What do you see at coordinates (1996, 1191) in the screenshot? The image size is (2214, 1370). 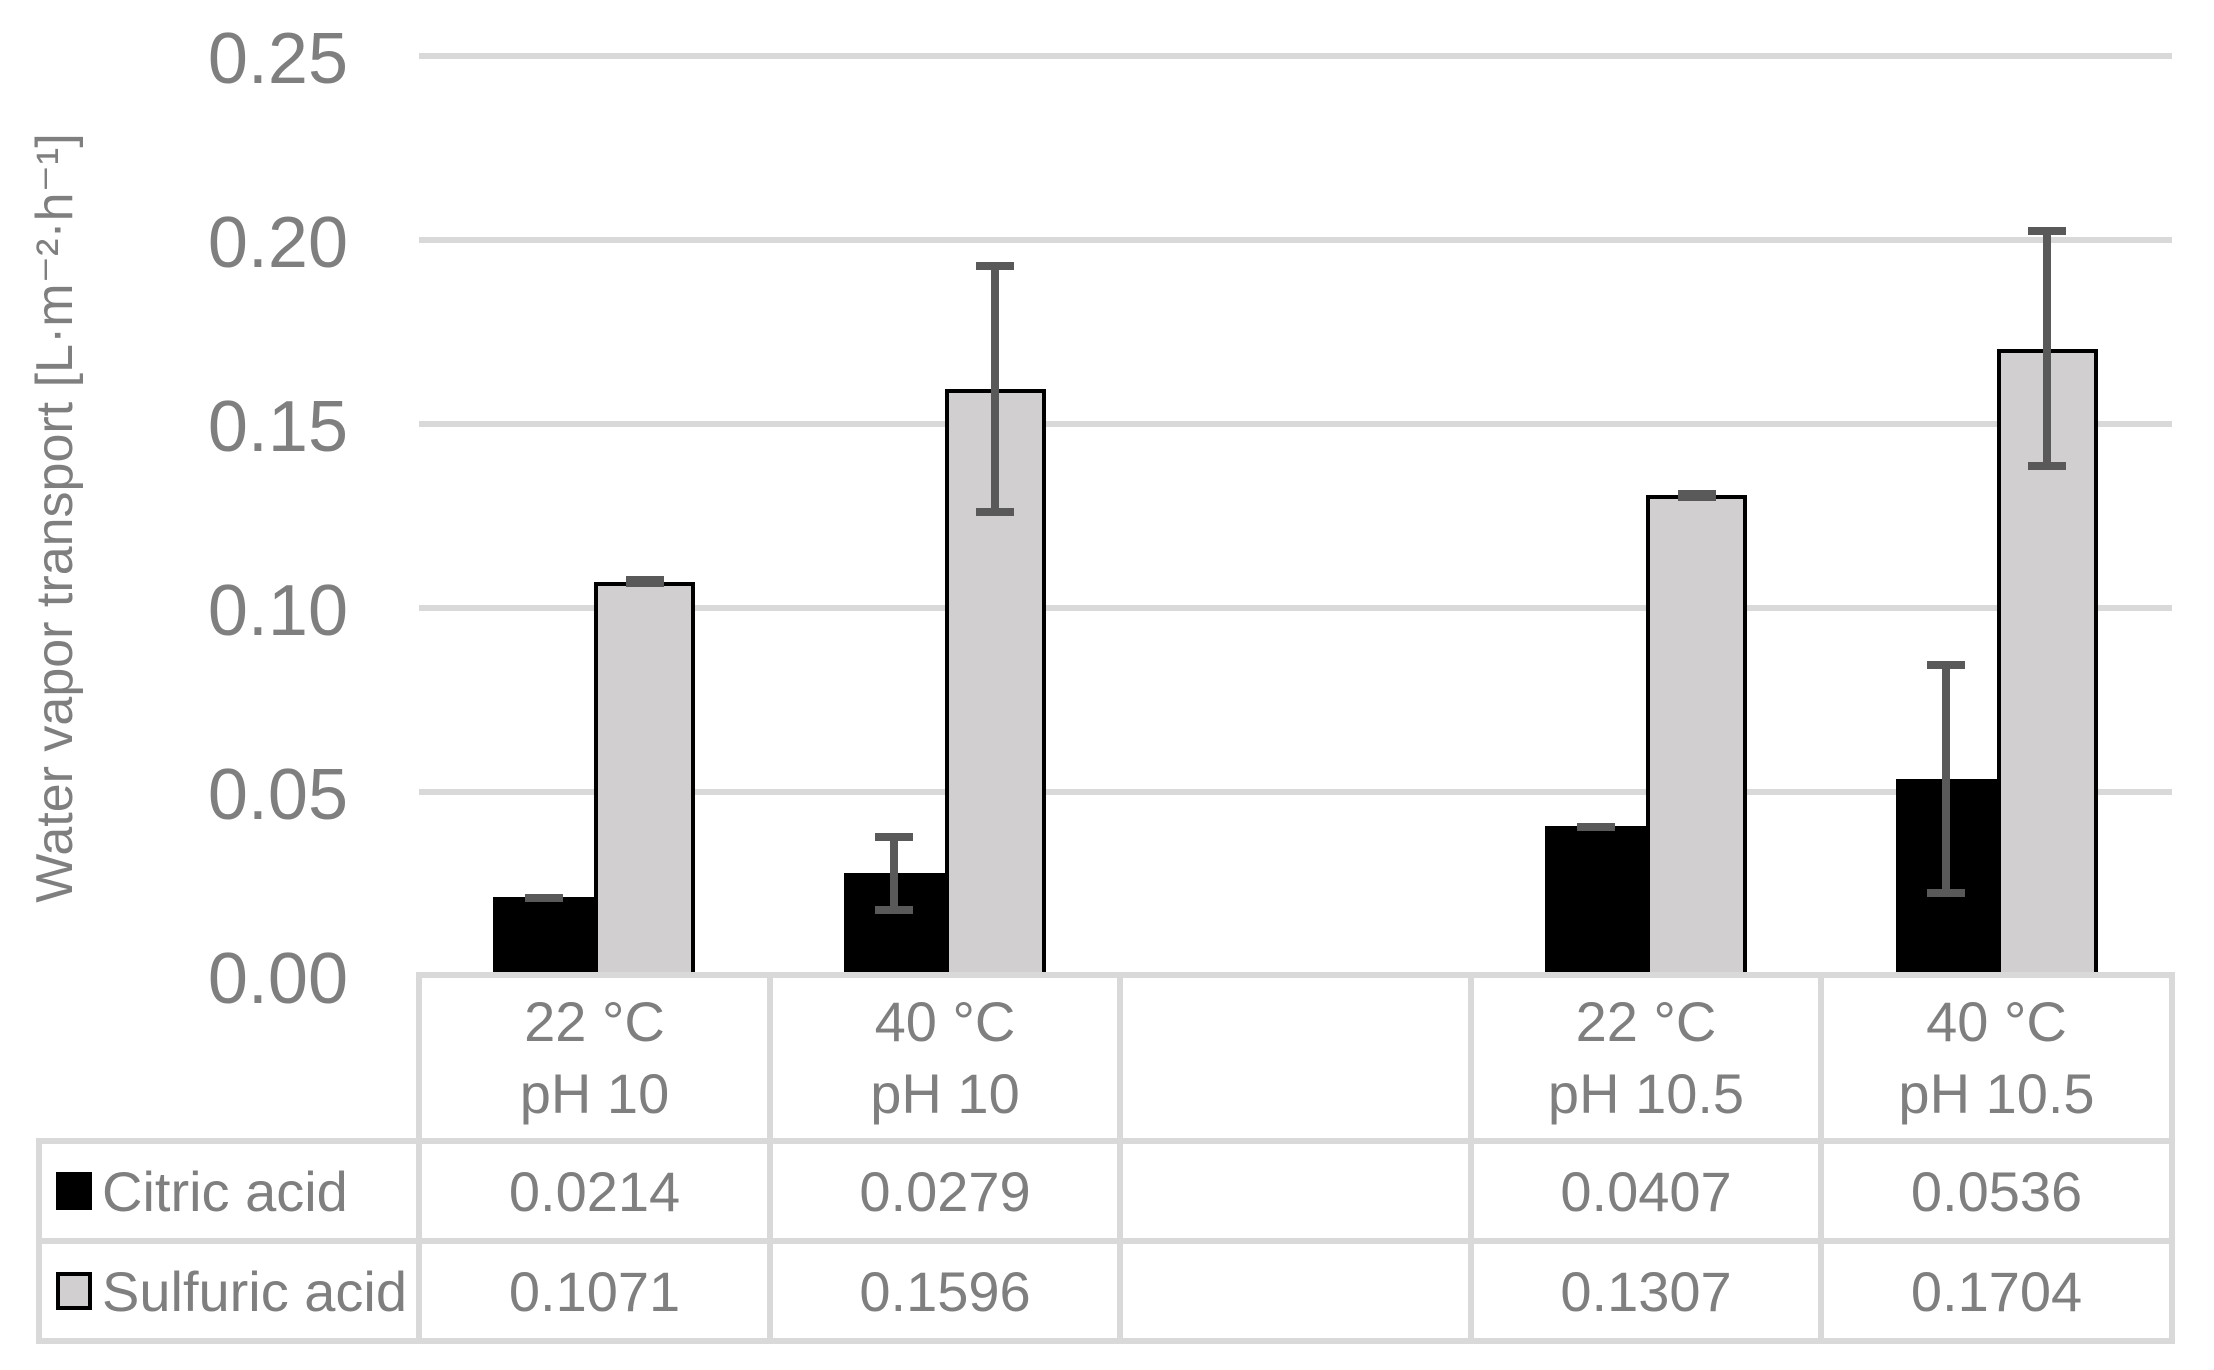 I see `table-value-cell: 0.0536` at bounding box center [1996, 1191].